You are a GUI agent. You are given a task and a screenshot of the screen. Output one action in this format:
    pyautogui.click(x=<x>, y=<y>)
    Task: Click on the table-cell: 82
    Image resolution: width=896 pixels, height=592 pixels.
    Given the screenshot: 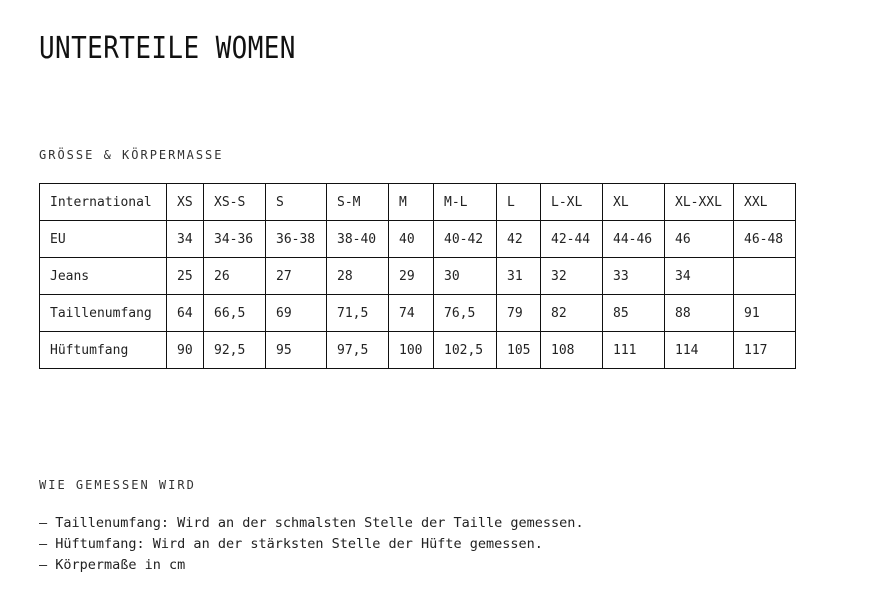 What is the action you would take?
    pyautogui.click(x=571, y=313)
    